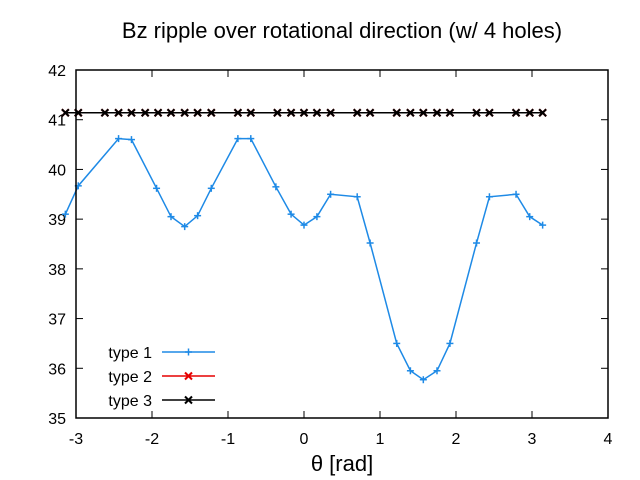  What do you see at coordinates (57, 369) in the screenshot?
I see `y-tick-label: 36` at bounding box center [57, 369].